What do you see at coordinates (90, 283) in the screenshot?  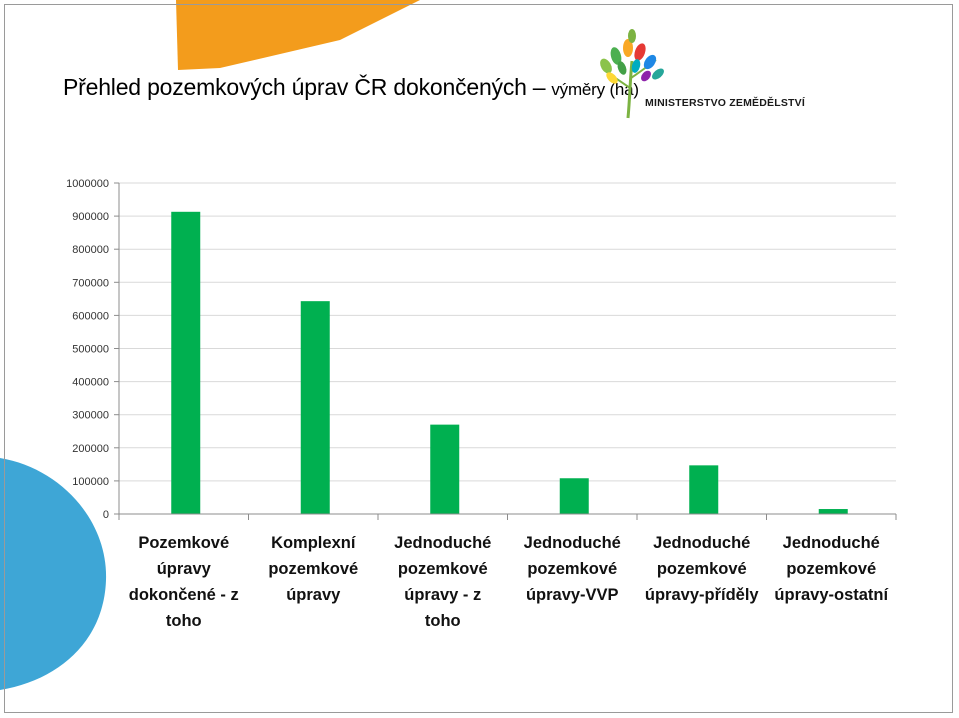 I see `y-tick-label: 700000` at bounding box center [90, 283].